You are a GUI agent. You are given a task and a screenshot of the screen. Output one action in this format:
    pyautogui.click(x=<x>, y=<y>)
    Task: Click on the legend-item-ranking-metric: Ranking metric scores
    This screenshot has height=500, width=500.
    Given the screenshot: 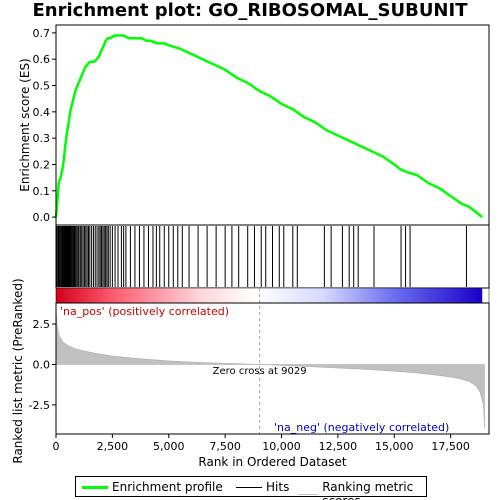 What is the action you would take?
    pyautogui.click(x=362, y=490)
    